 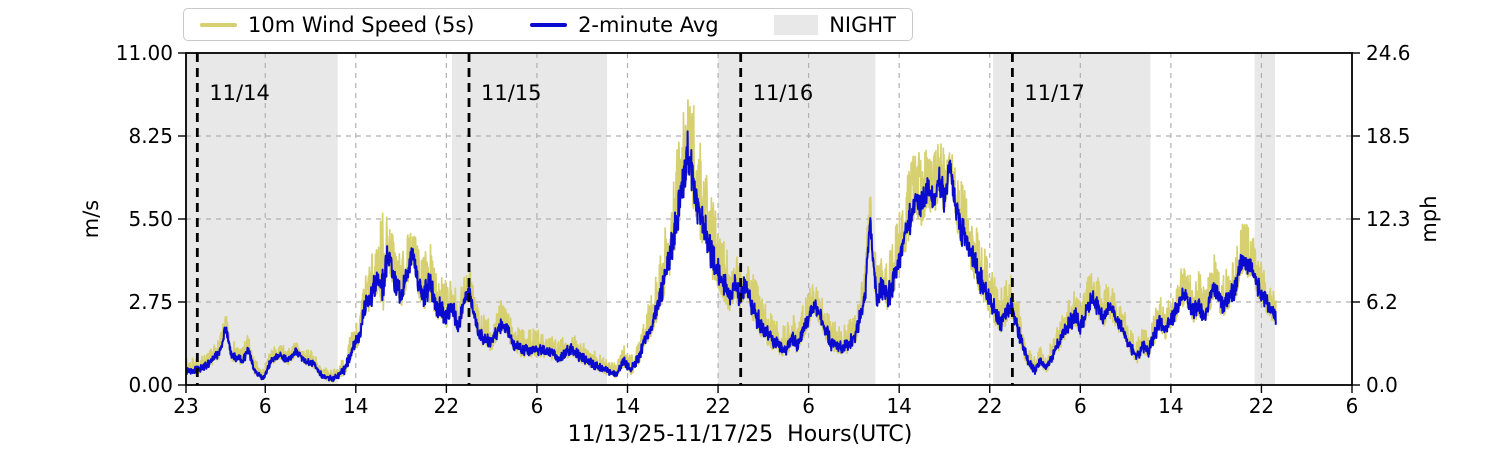 What do you see at coordinates (150, 302) in the screenshot?
I see `left-tick-label: 2.75` at bounding box center [150, 302].